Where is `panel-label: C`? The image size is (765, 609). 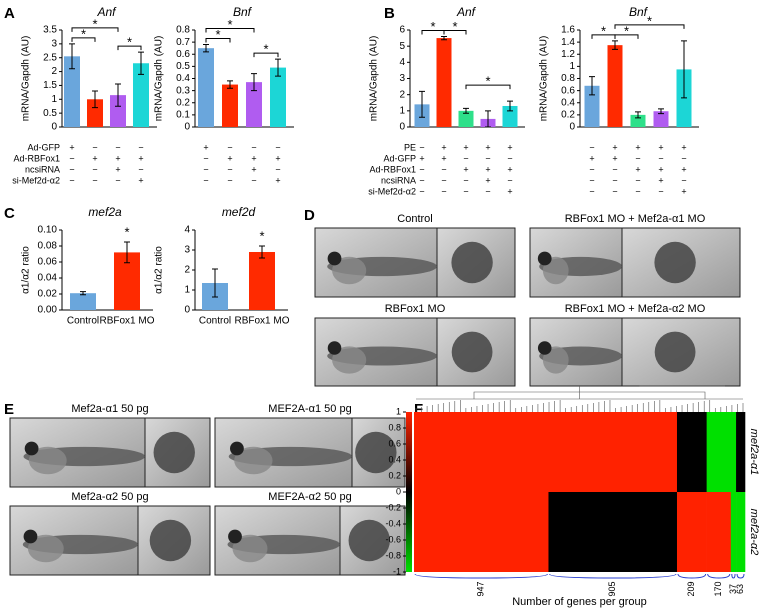
panel-label: C is located at coordinates (9, 213).